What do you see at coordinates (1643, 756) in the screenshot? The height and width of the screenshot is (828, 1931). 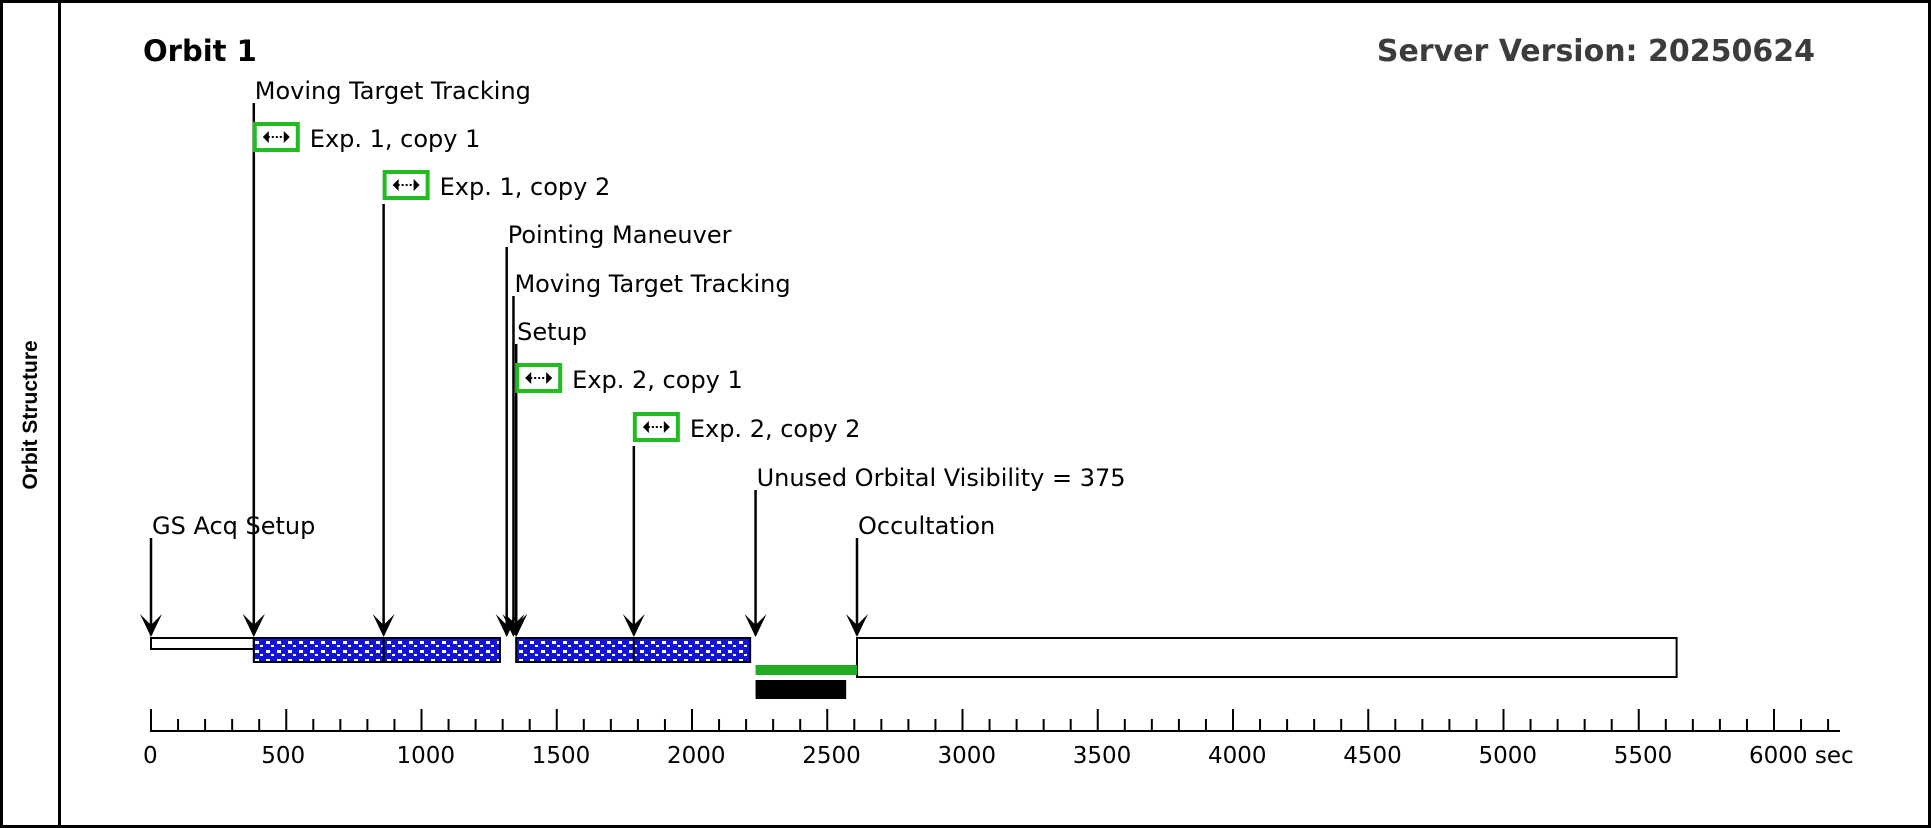 I see `tick-label: 5500` at bounding box center [1643, 756].